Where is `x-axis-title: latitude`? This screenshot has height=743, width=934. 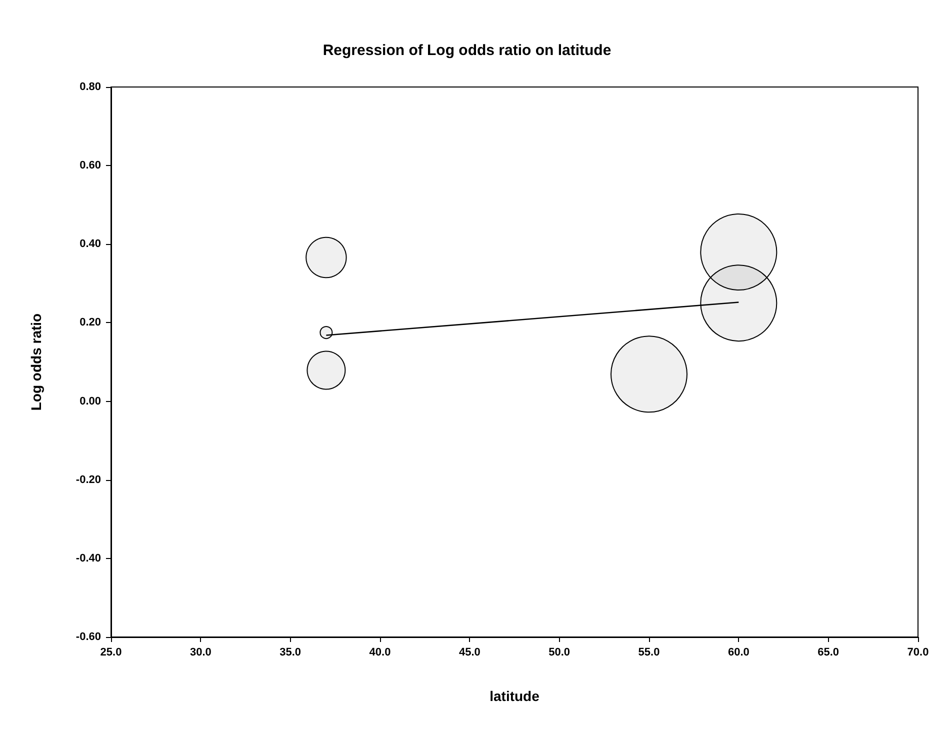
x-axis-title: latitude is located at coordinates (515, 696).